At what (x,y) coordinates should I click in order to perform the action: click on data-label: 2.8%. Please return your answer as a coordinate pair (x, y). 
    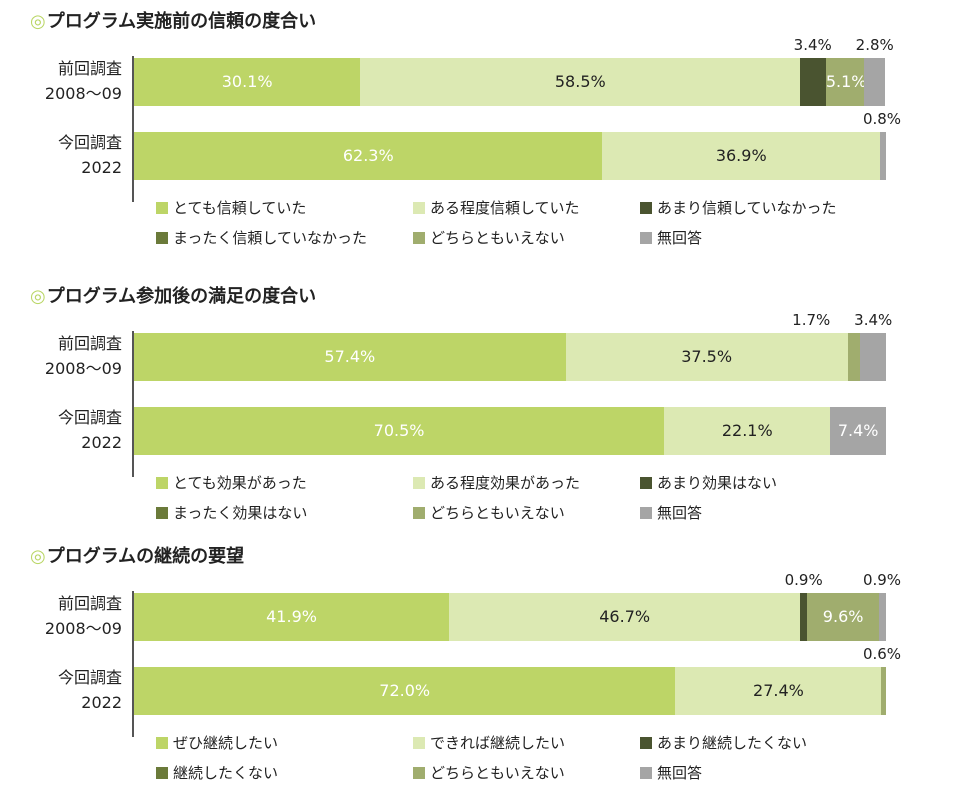
    Looking at the image, I should click on (874, 45).